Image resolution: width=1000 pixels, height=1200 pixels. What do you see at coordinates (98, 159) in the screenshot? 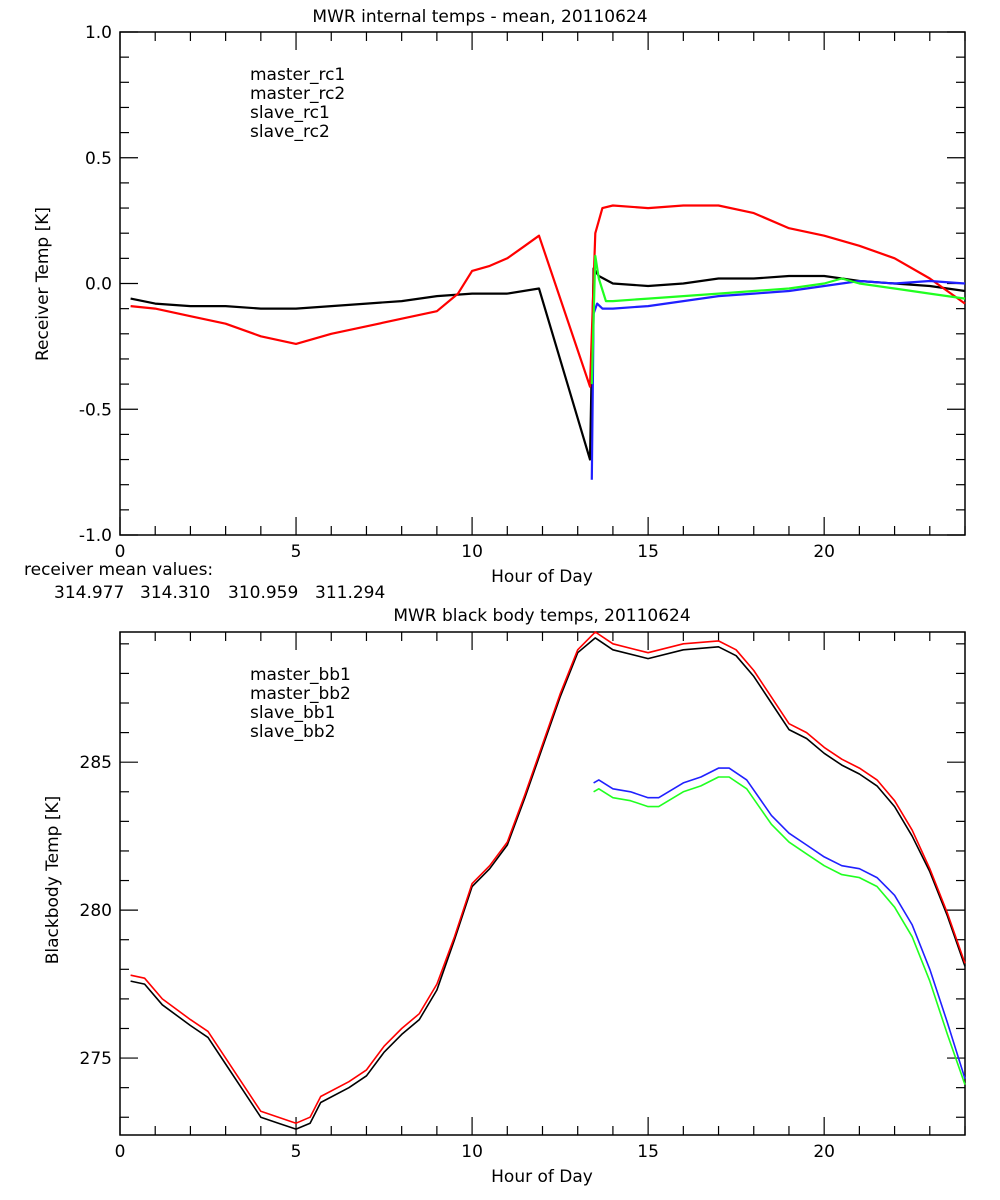
I see `y-tick-label: 0.5` at bounding box center [98, 159].